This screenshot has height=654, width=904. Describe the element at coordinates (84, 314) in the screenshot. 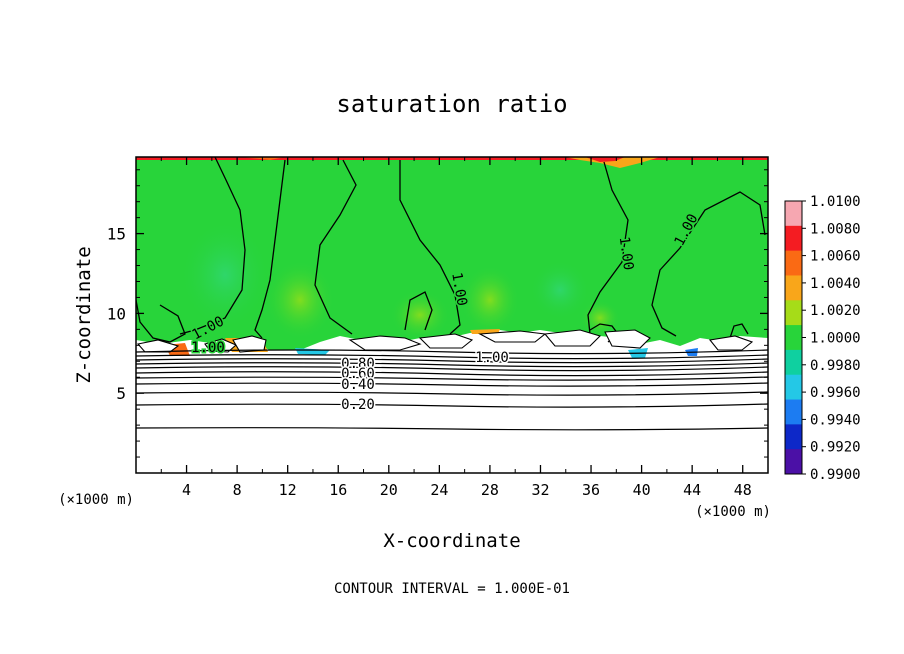

I see `y-axis-title: Z-coordinate` at that location.